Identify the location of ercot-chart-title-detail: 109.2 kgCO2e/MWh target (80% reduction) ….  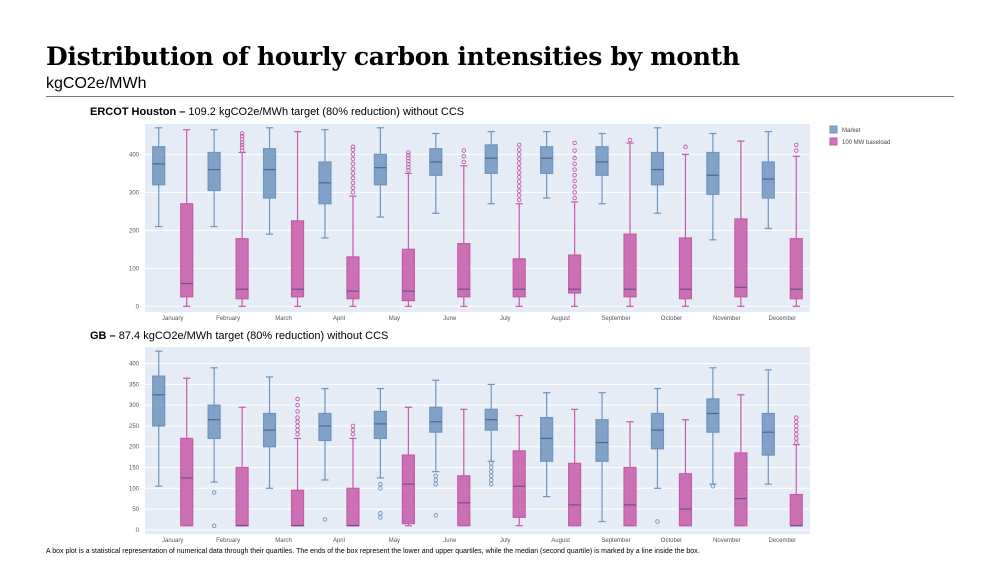
(325, 112).